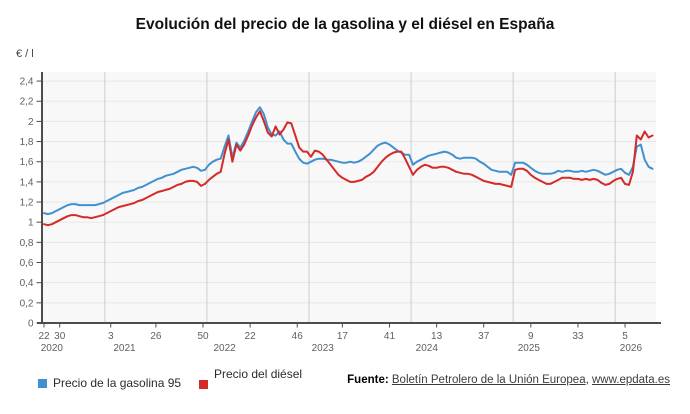 The image size is (690, 414). Describe the element at coordinates (27, 303) in the screenshot. I see `y-tick-label: 0,2` at that location.